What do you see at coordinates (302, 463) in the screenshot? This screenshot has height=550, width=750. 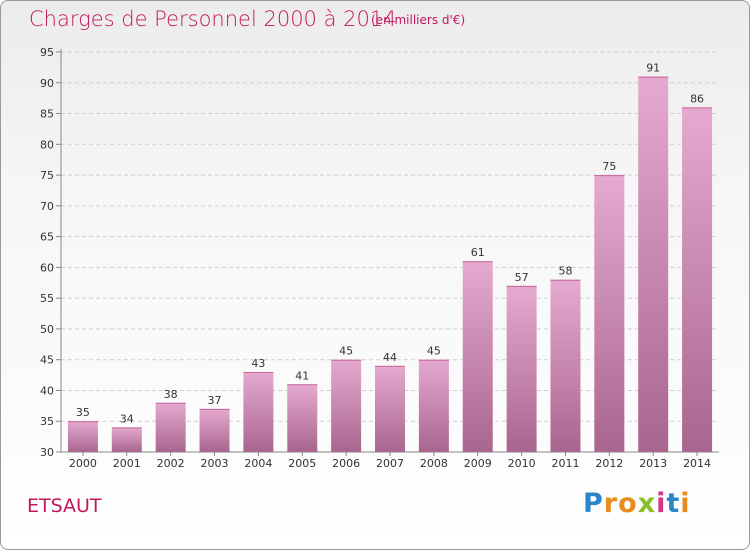 I see `x-tick-label-2005: 2005` at bounding box center [302, 463].